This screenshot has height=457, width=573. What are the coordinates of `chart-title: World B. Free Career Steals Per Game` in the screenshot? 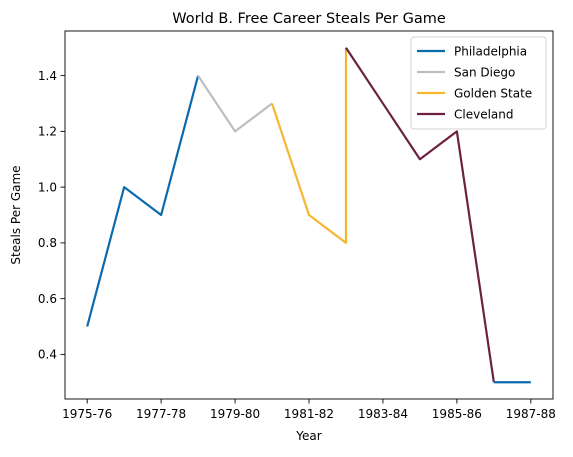 It's located at (309, 19).